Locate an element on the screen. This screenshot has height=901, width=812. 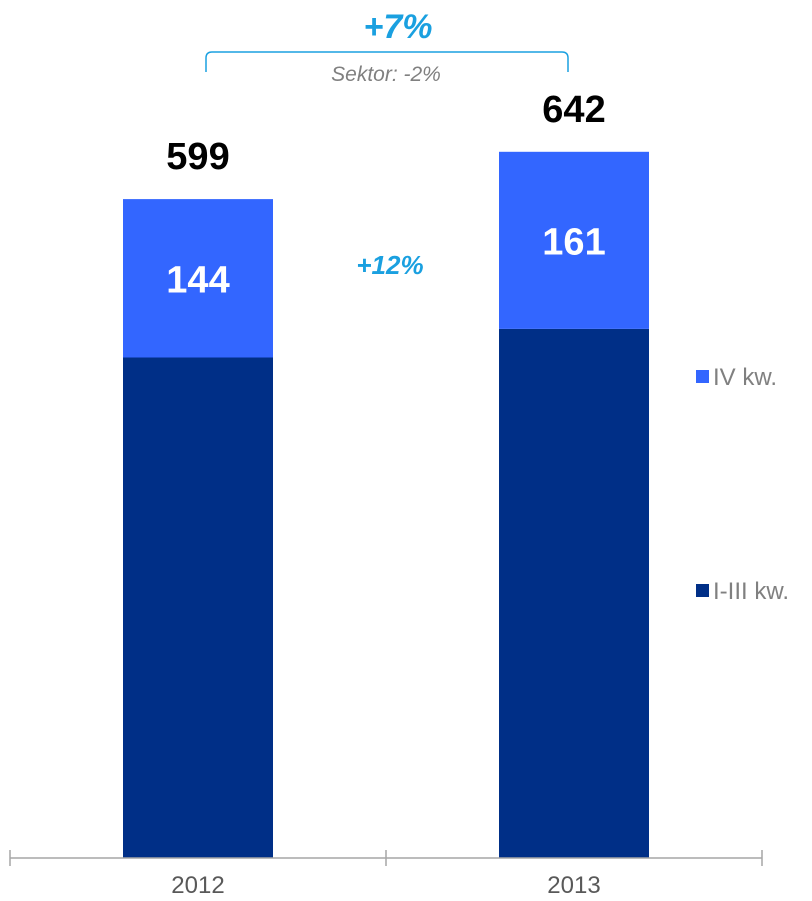
labels-layer: 144 599 161 642 is located at coordinates (385, 195).